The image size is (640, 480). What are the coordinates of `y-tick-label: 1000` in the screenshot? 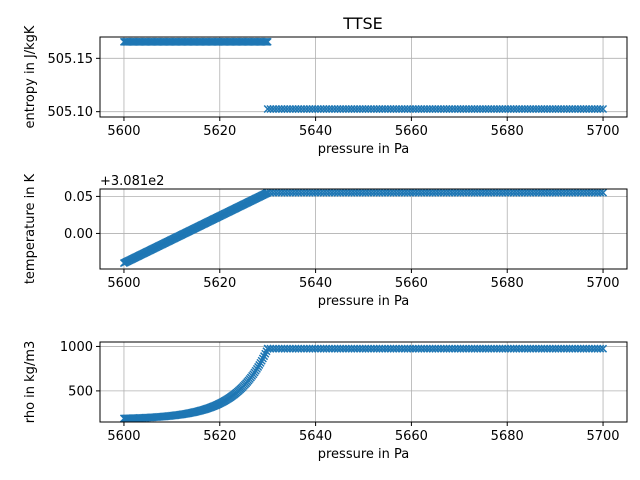 It's located at (76, 347).